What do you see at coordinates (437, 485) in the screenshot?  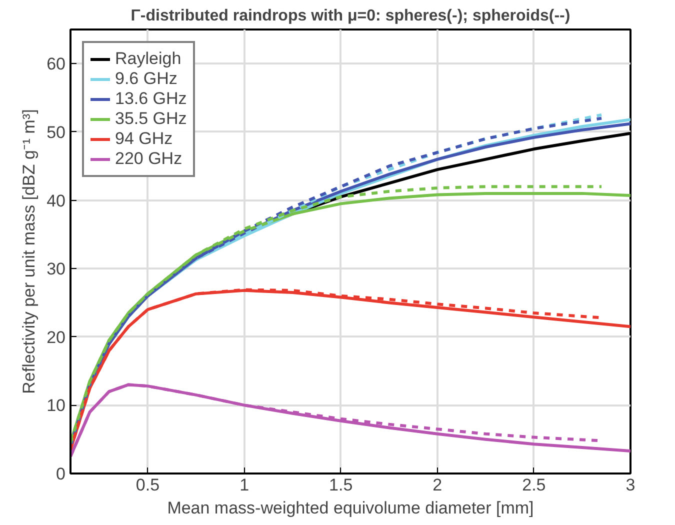 I see `x-tick-label: 2` at bounding box center [437, 485].